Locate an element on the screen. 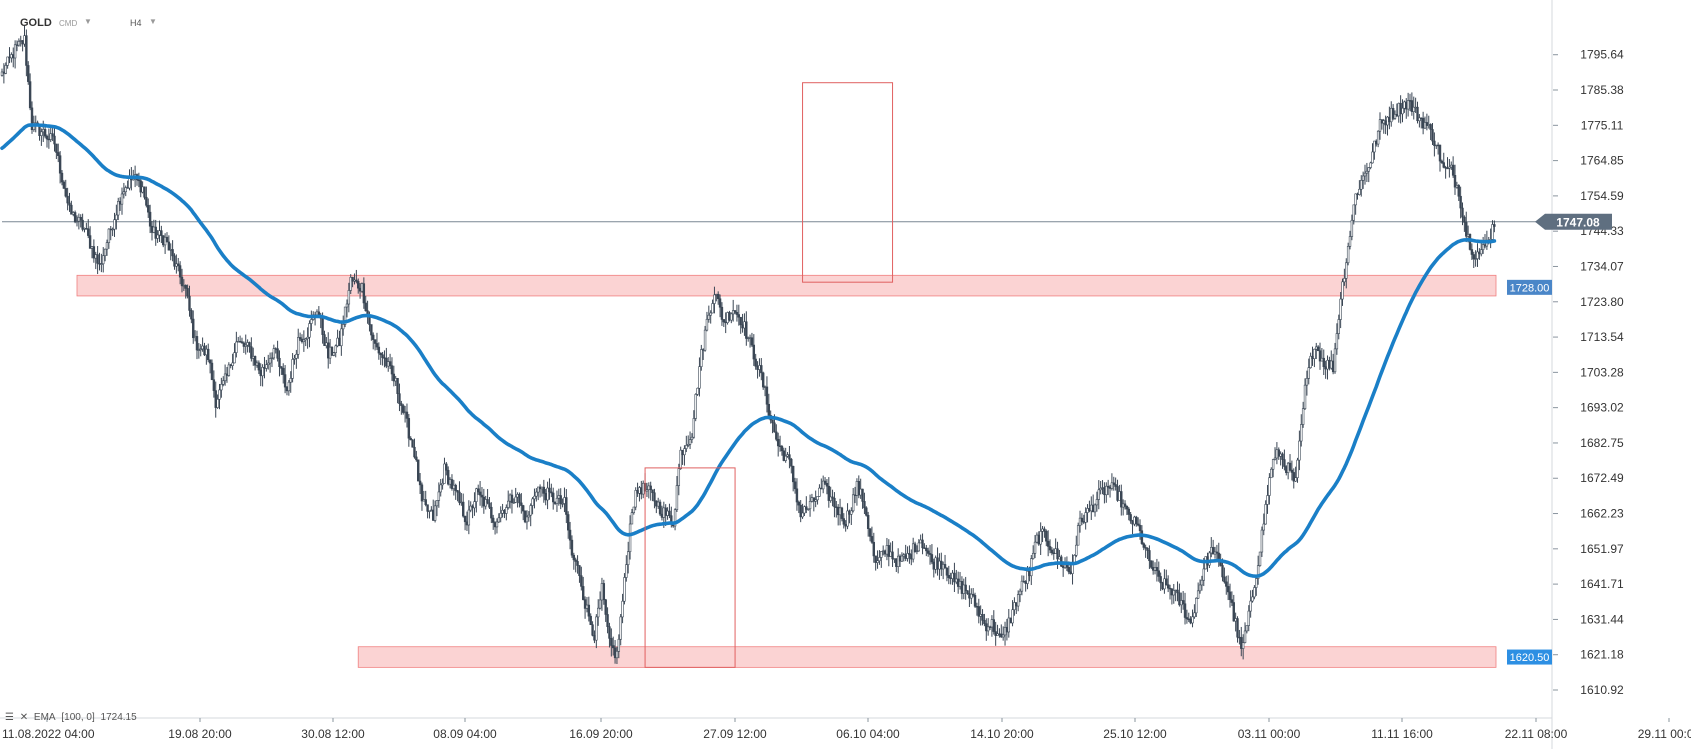  x-tick-label: 11.11 16:00 is located at coordinates (1402, 734).